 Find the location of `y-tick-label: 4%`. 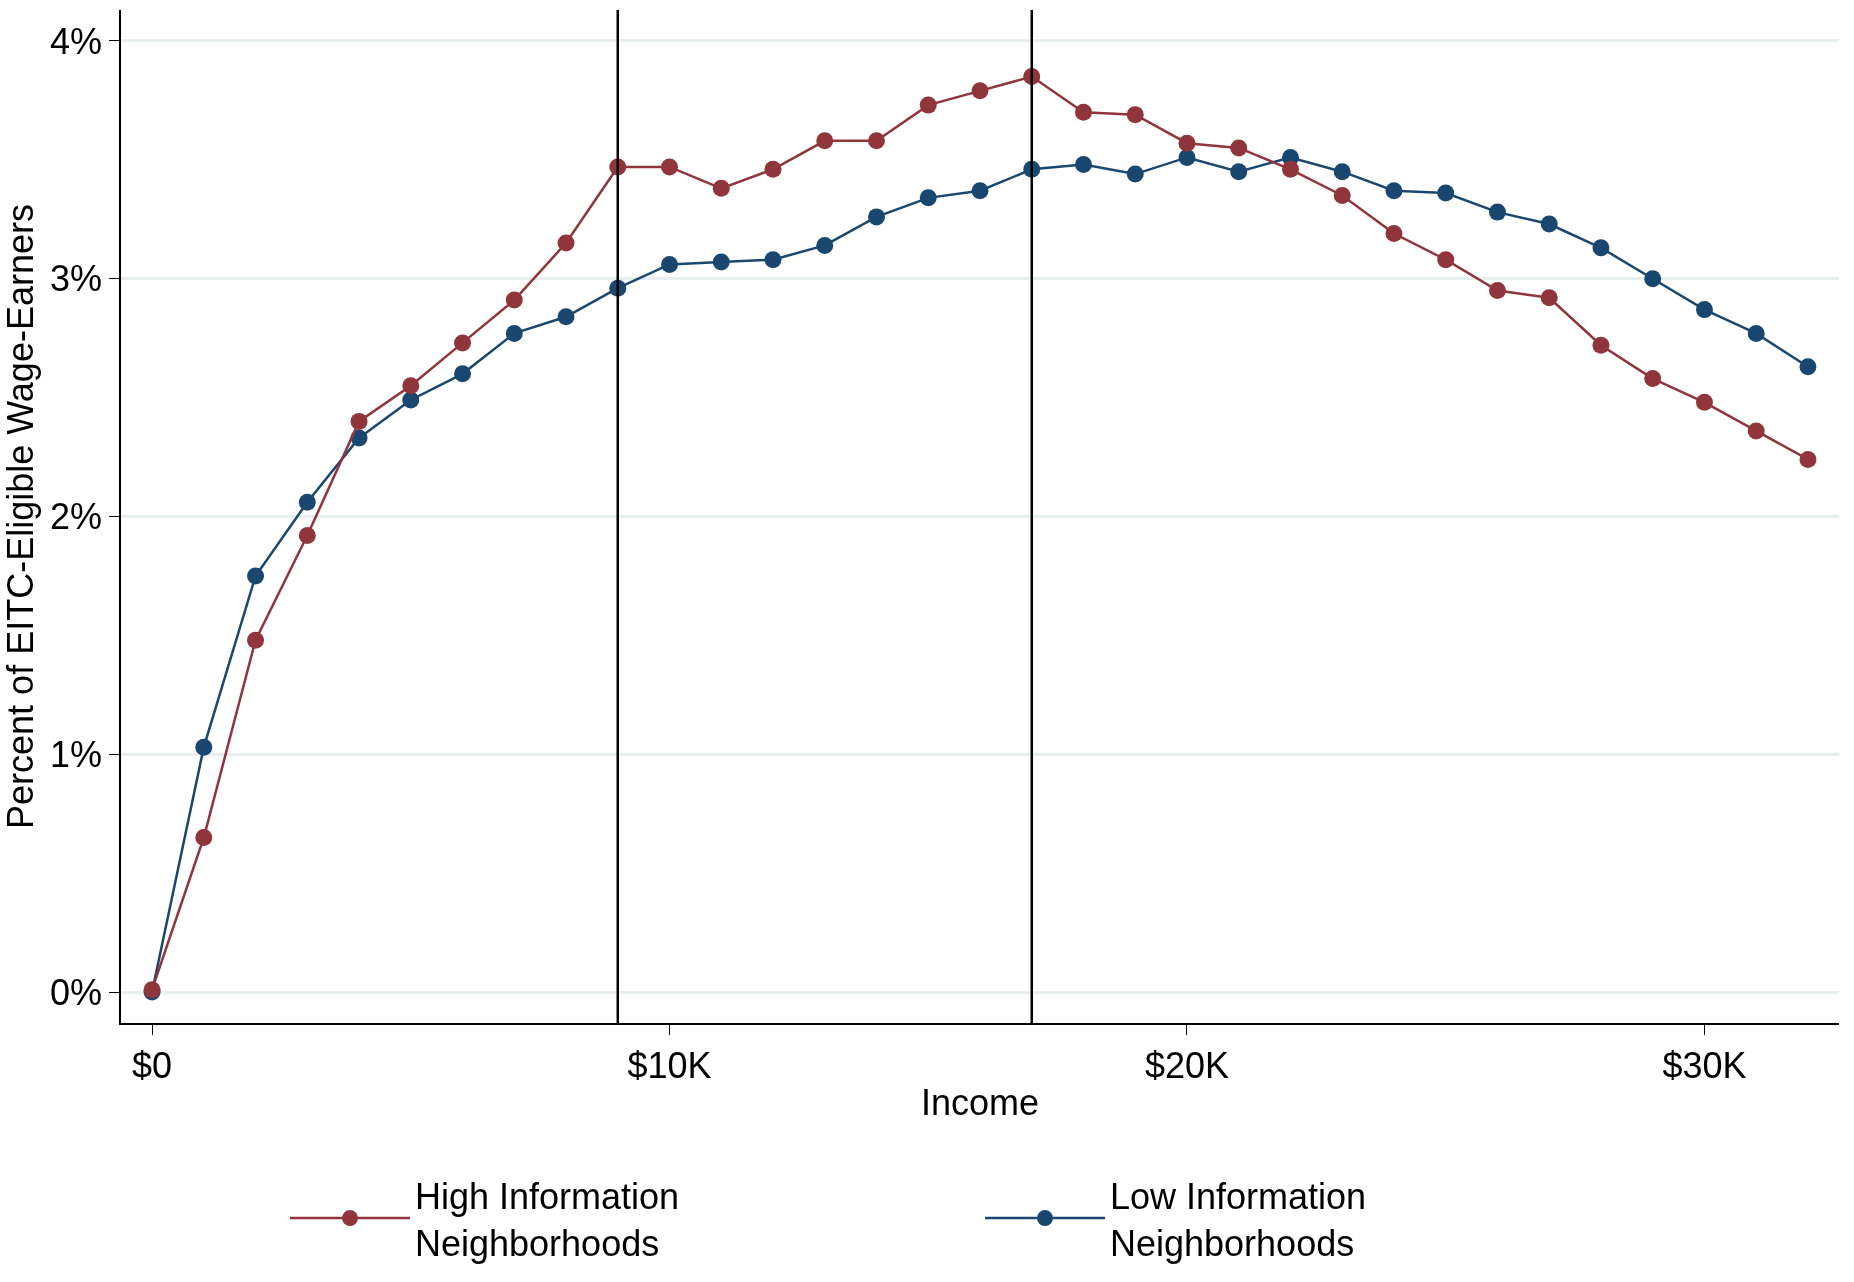

y-tick-label: 4% is located at coordinates (76, 41).